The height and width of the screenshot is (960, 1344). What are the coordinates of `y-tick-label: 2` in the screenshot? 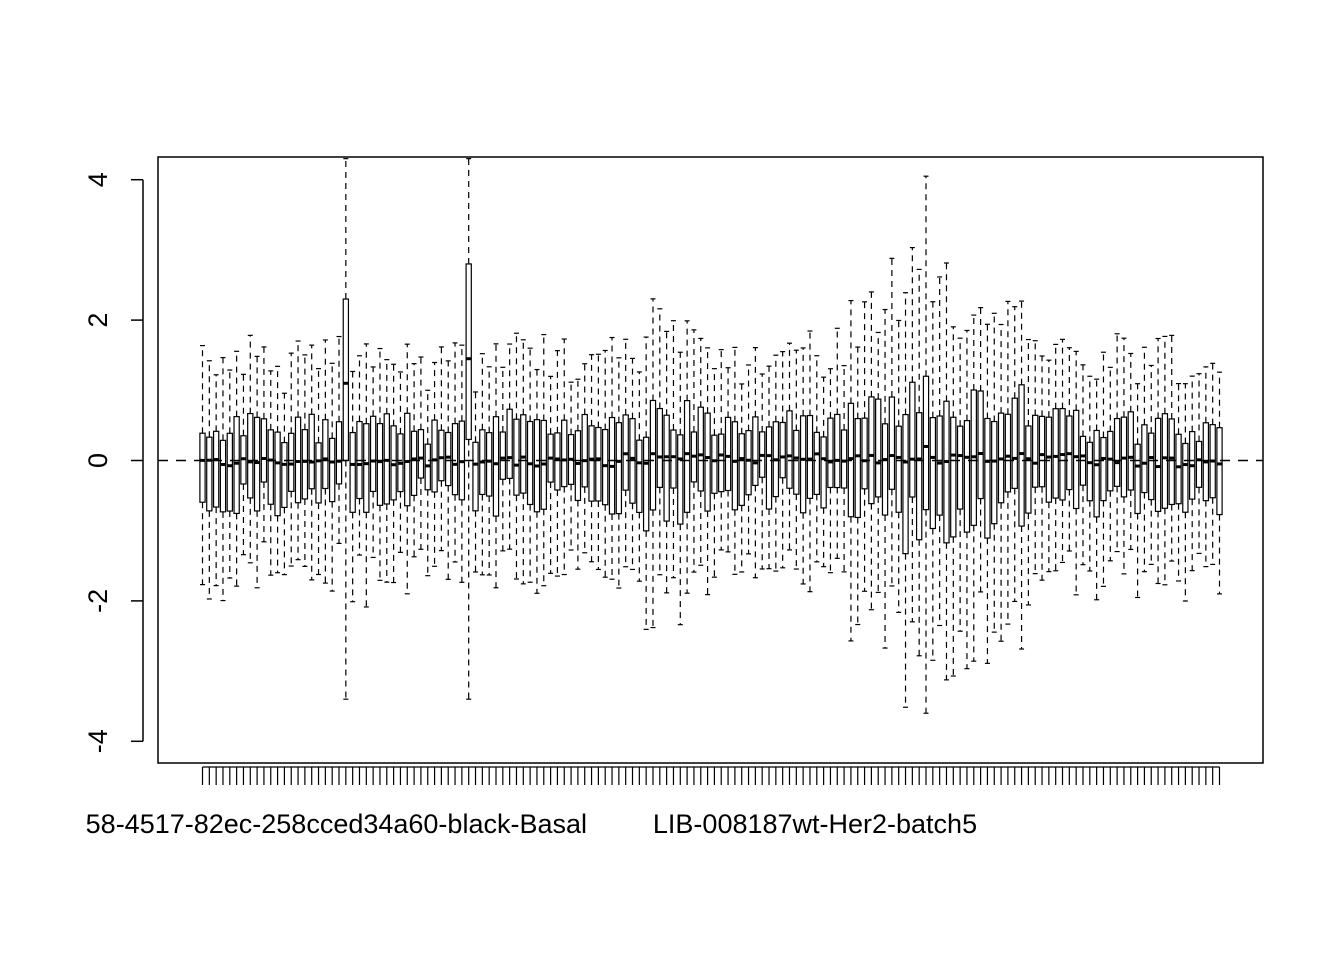 It's located at (98, 320).